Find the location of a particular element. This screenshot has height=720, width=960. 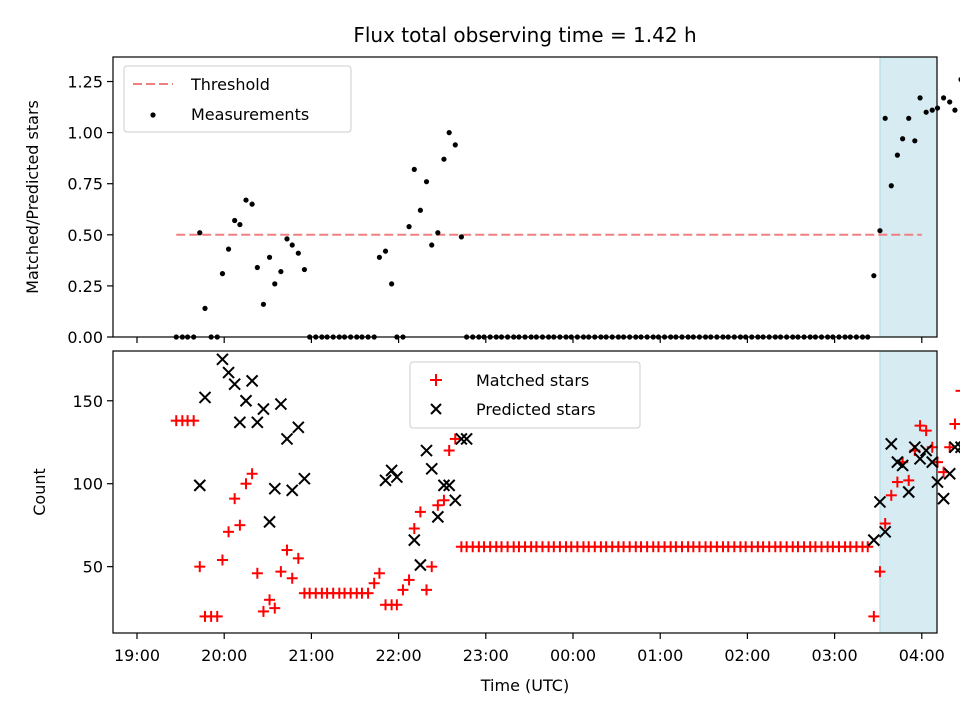

x-tick-label: 20:00 is located at coordinates (224, 655).